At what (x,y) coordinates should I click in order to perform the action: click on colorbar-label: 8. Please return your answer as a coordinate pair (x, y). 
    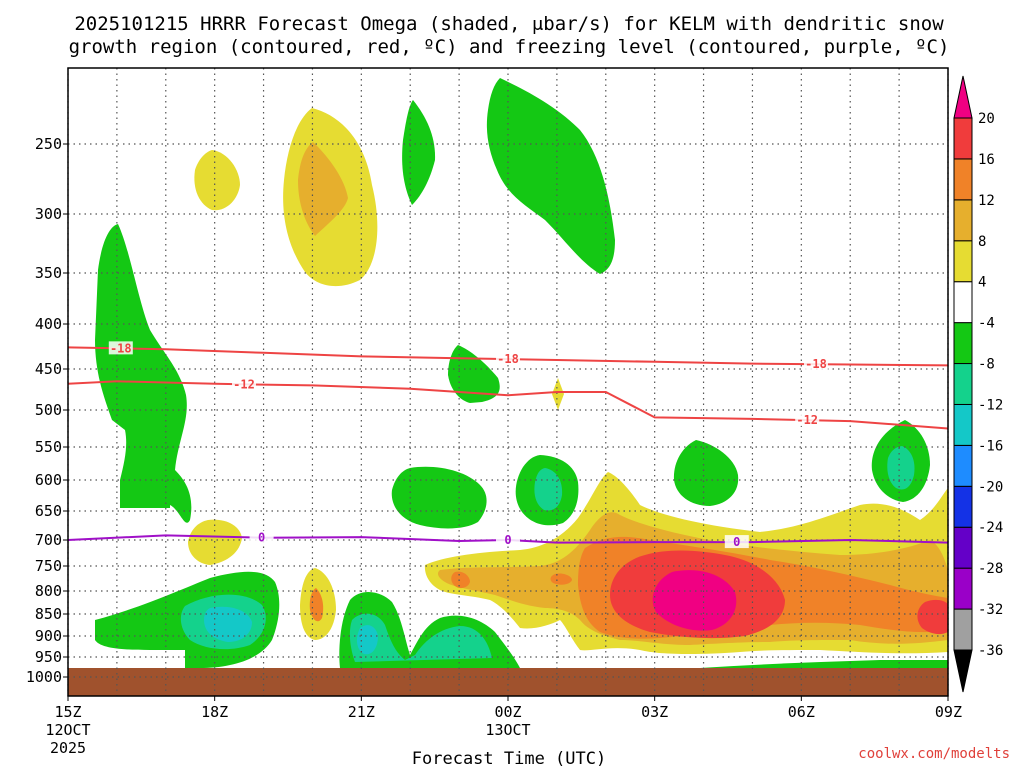
    Looking at the image, I should click on (982, 242).